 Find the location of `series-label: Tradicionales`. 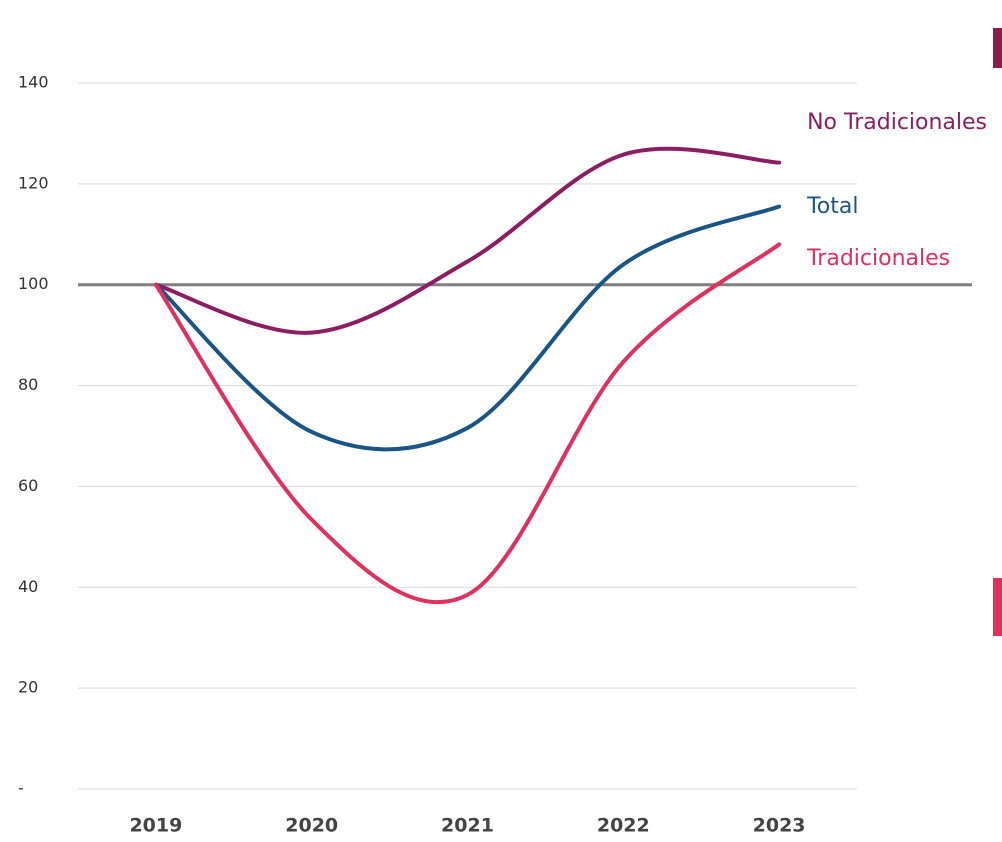

series-label: Tradicionales is located at coordinates (879, 259).